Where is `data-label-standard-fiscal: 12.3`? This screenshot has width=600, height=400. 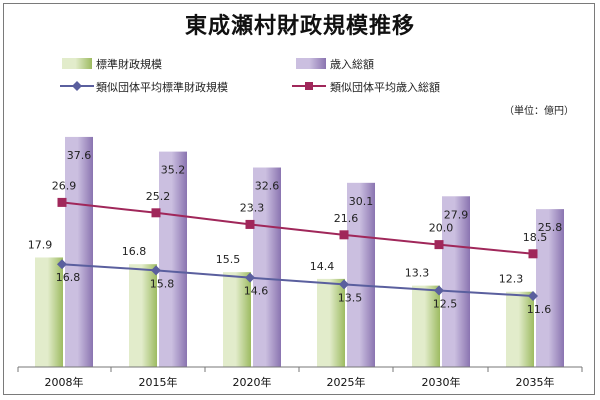 data-label-standard-fiscal: 12.3 is located at coordinates (511, 279).